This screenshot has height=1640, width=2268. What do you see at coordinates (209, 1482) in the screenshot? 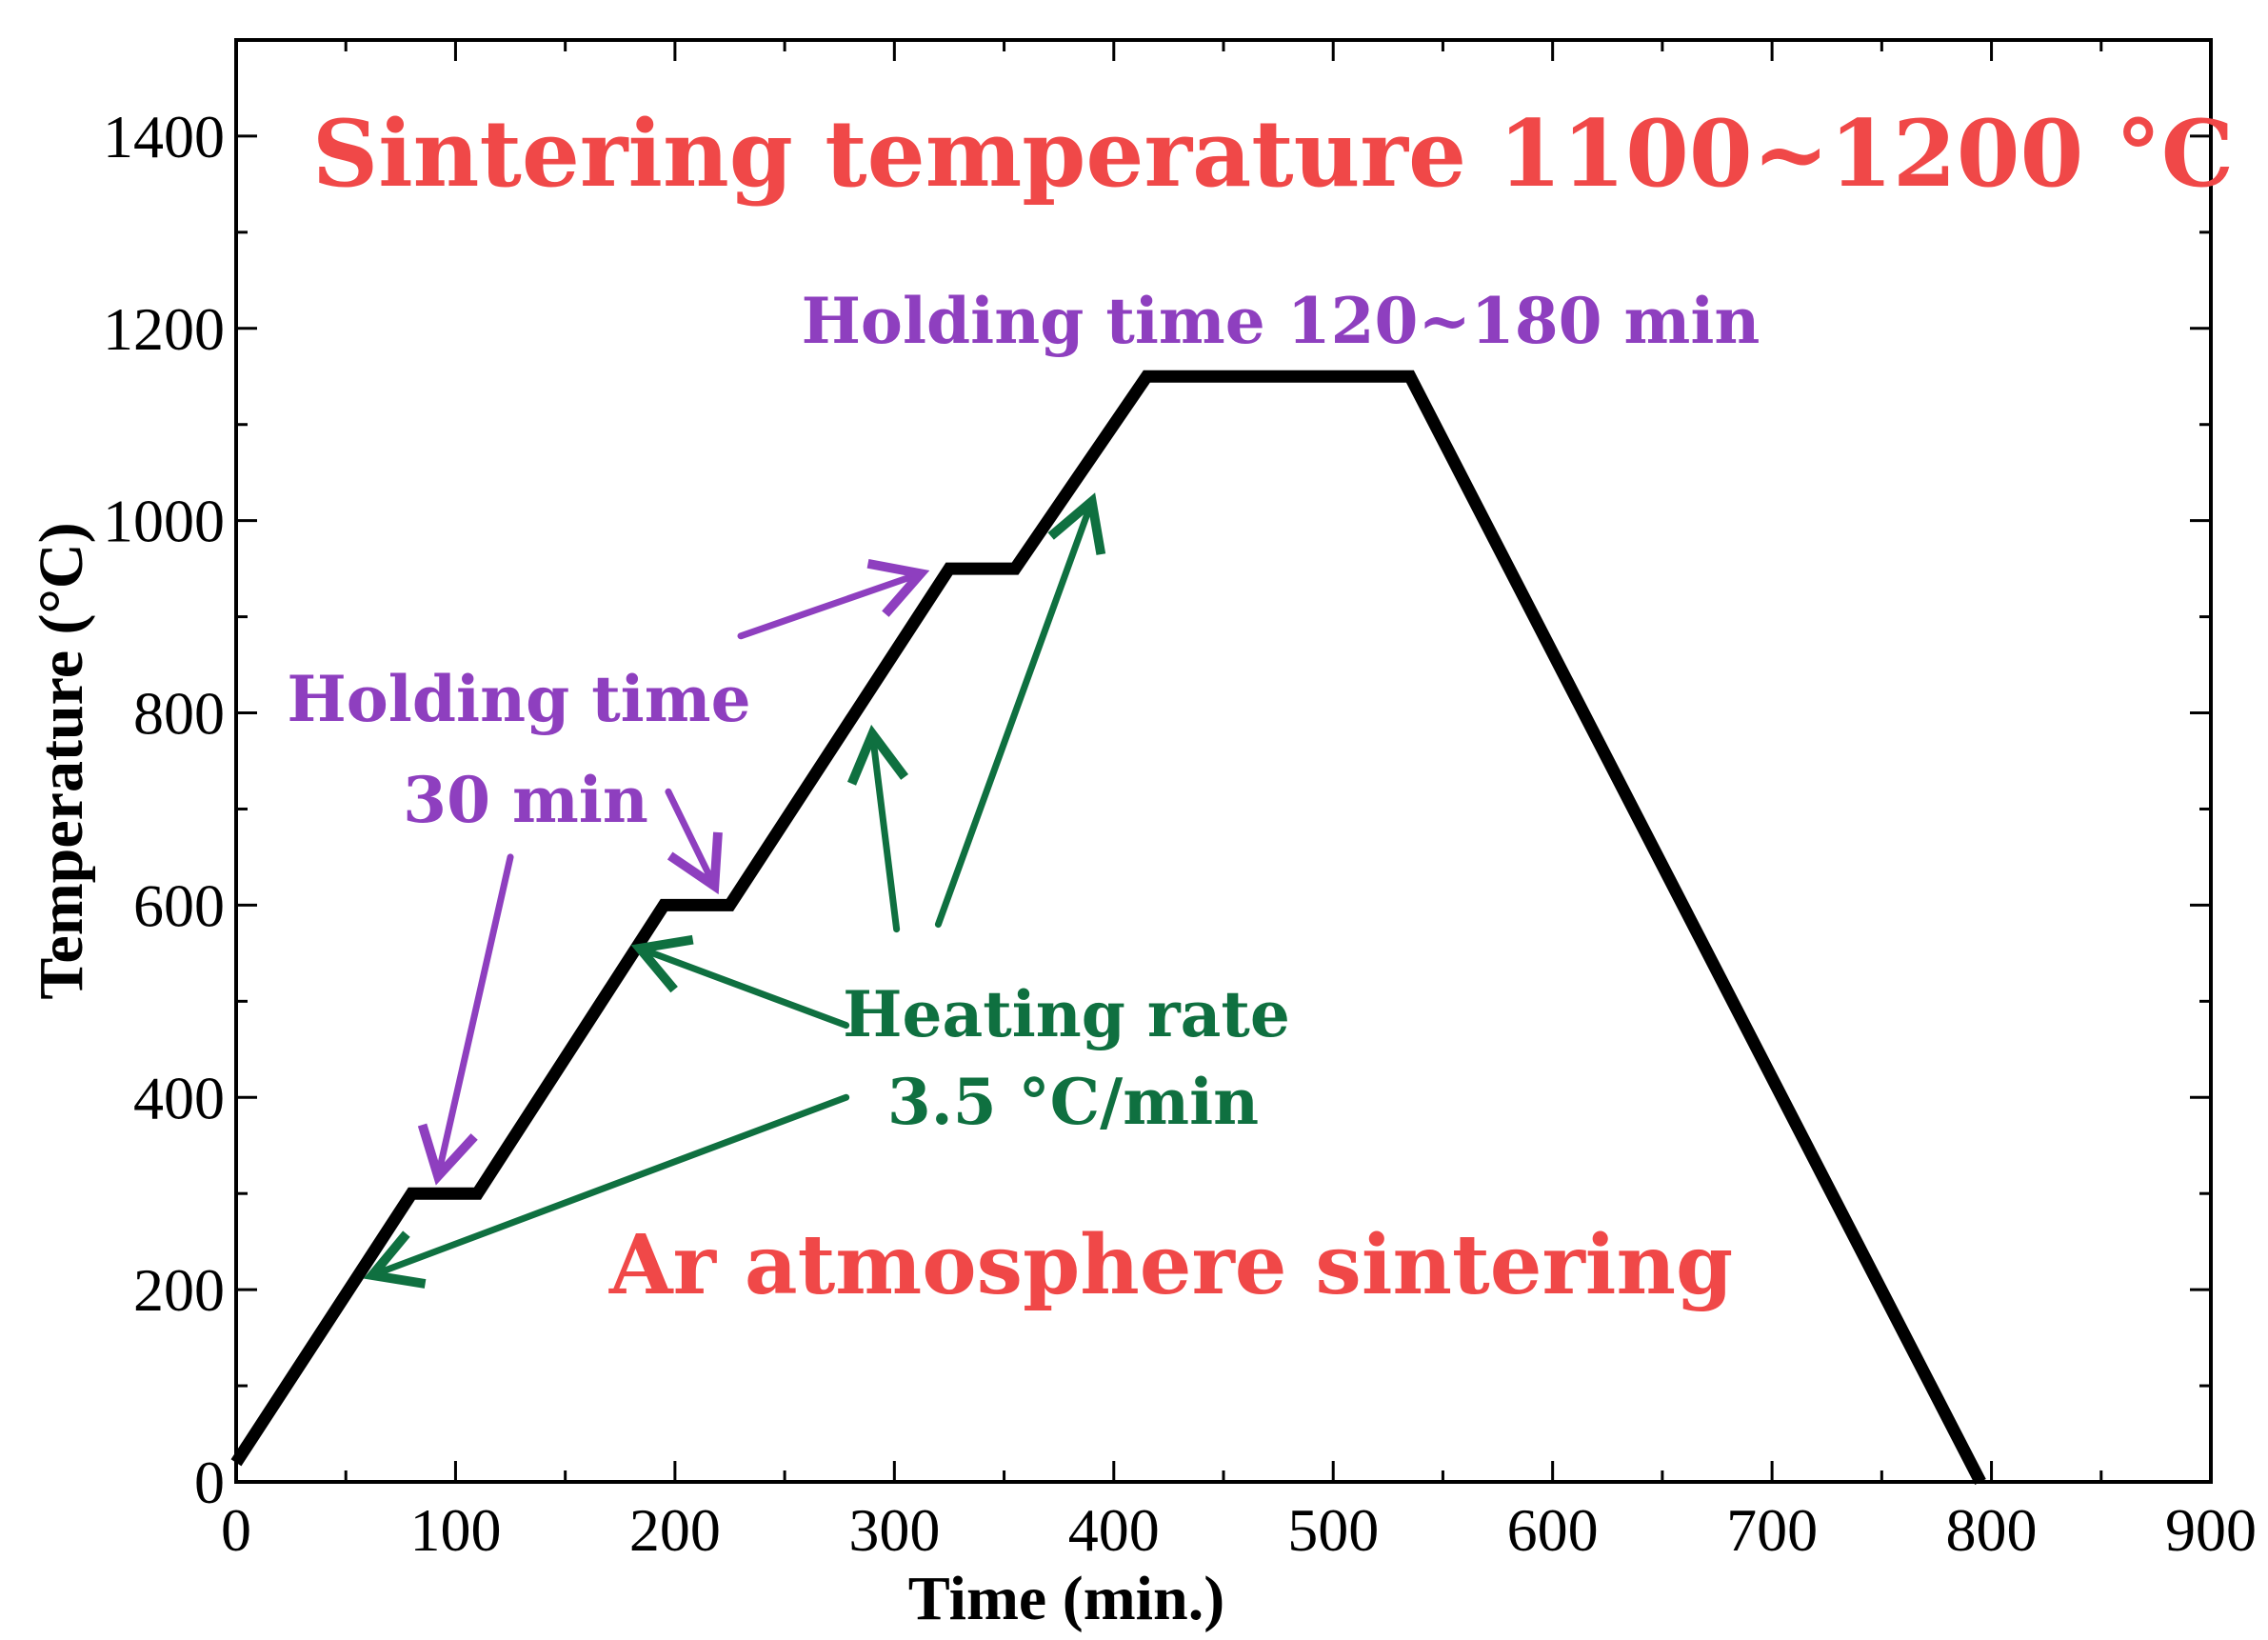
I see `y-tick-label: 0` at bounding box center [209, 1482].